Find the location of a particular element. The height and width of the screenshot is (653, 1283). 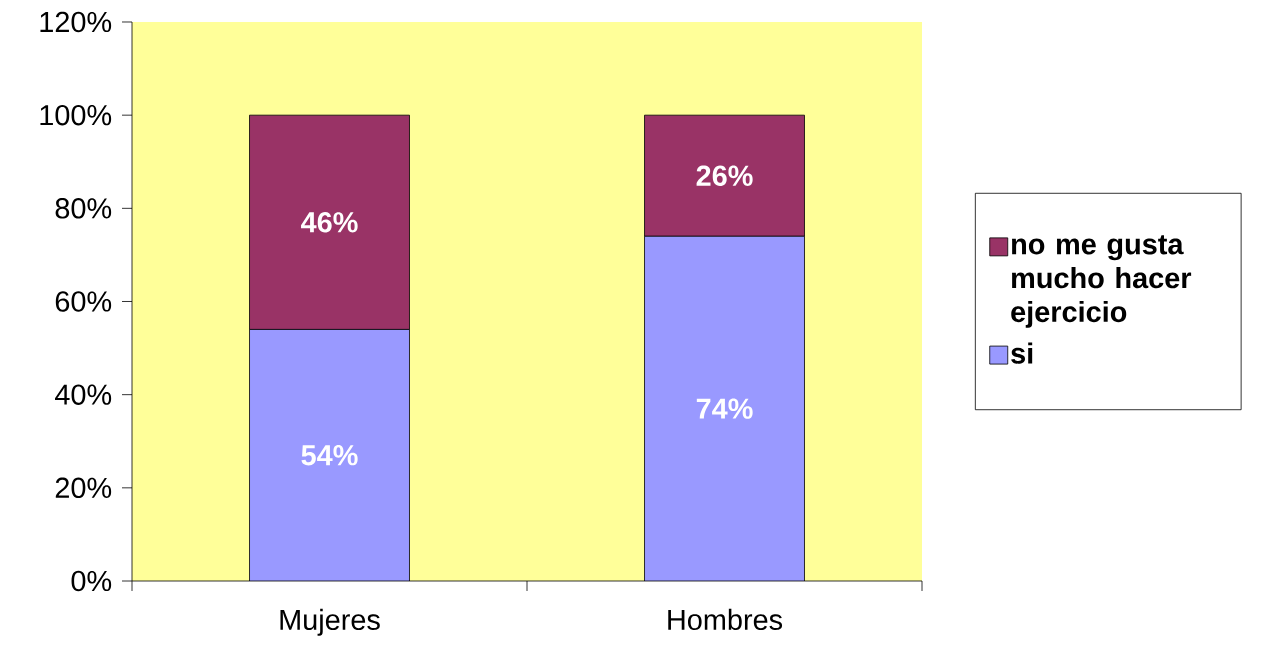

y-tick-label: 0% is located at coordinates (91, 581).